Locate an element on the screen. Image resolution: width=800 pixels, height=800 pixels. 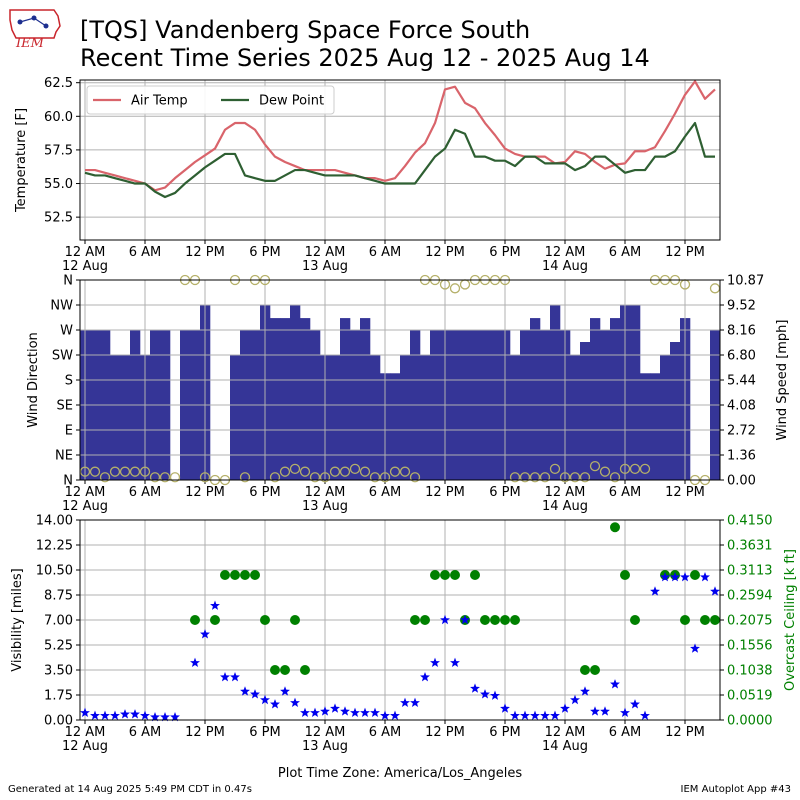
legend-air-temp-label: Air Temp is located at coordinates (159, 101).